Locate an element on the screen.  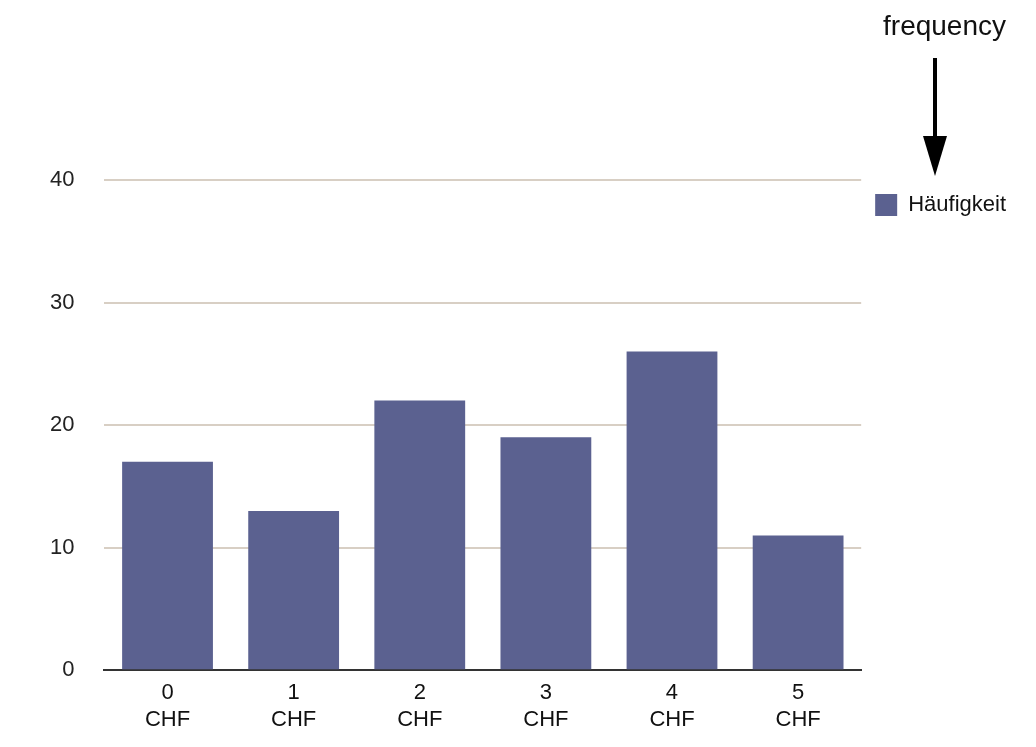
legend-label: Häufigkeit is located at coordinates (957, 204).